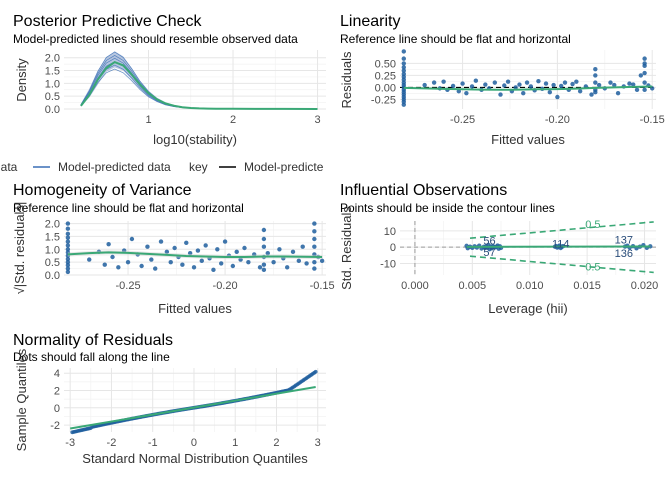 The height and width of the screenshot is (480, 672). What do you see at coordinates (592, 225) in the screenshot?
I see `influential-contour-label: 0.5` at bounding box center [592, 225].